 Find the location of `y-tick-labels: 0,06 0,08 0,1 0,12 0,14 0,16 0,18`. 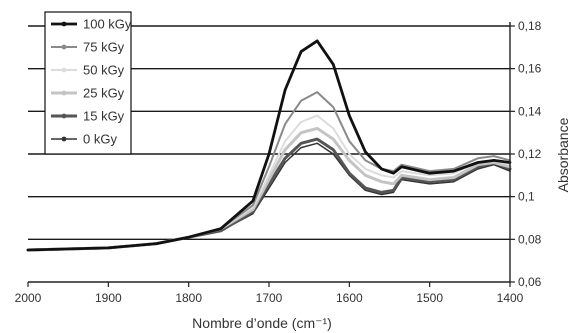

y-tick-labels: 0,06 0,08 0,1 0,12 0,14 0,16 0,18 is located at coordinates (530, 154).